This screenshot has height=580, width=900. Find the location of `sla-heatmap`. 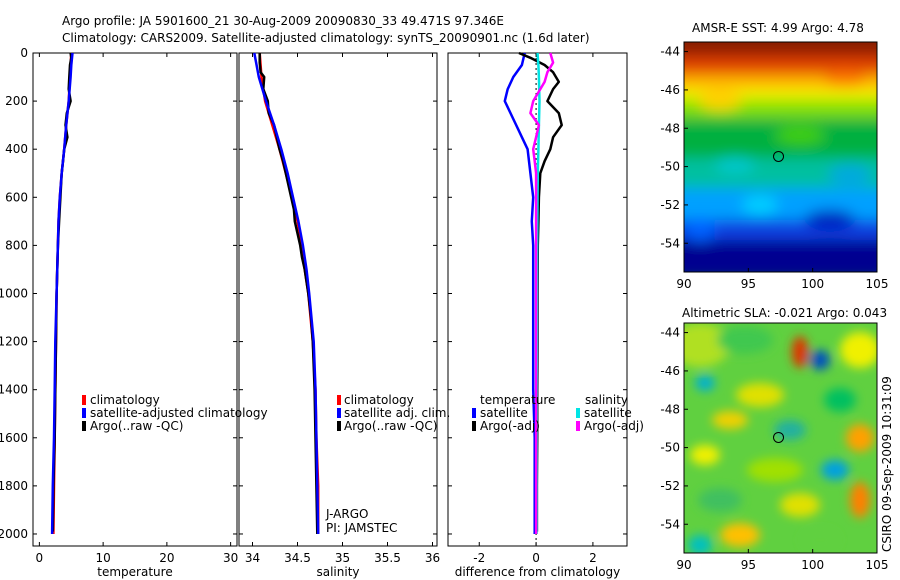

sla-heatmap is located at coordinates (780, 438).